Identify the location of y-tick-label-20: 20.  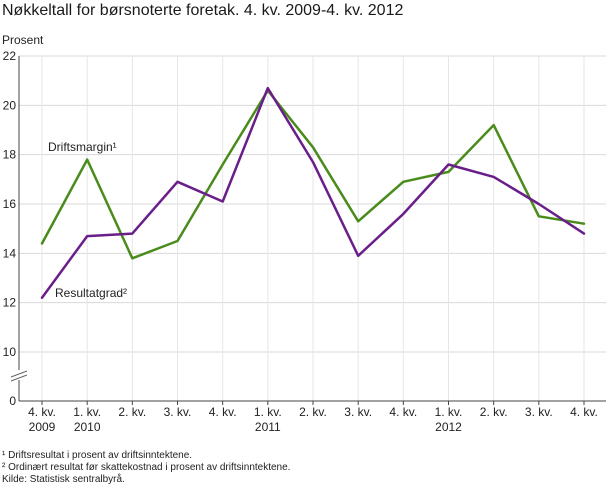
(10, 105).